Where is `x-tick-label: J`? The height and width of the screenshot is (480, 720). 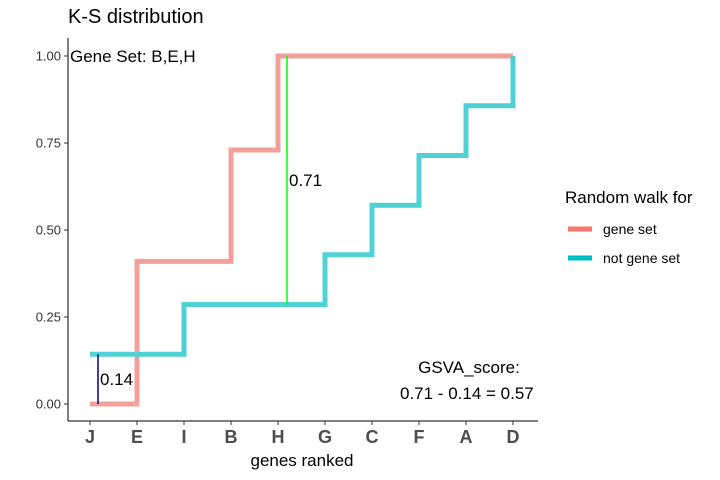
x-tick-label: J is located at coordinates (90, 437).